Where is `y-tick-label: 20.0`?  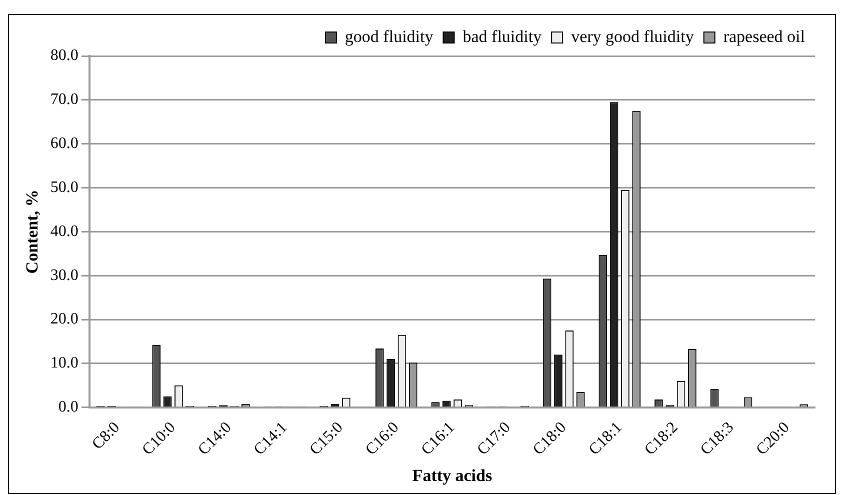 y-tick-label: 20.0 is located at coordinates (64, 319).